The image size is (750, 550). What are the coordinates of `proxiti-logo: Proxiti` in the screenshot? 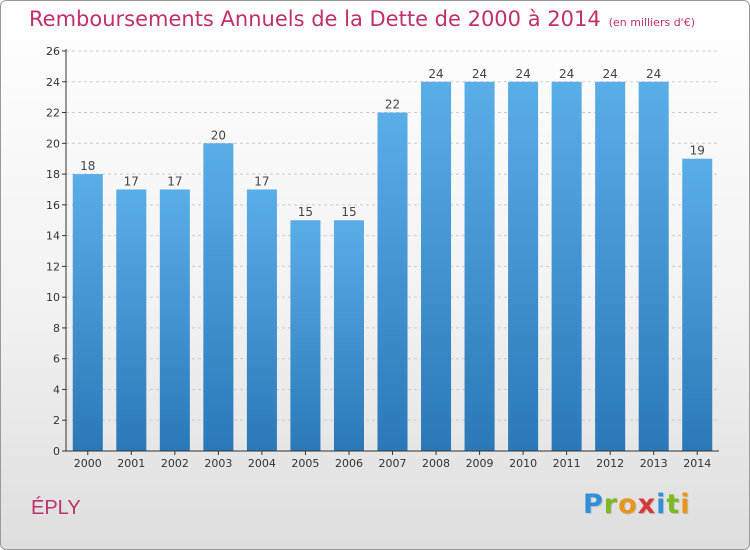 It's located at (637, 504).